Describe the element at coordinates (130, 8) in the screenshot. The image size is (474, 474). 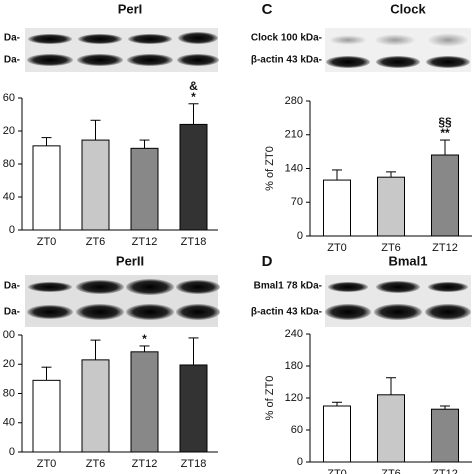
I see `chart-title: PerI` at that location.